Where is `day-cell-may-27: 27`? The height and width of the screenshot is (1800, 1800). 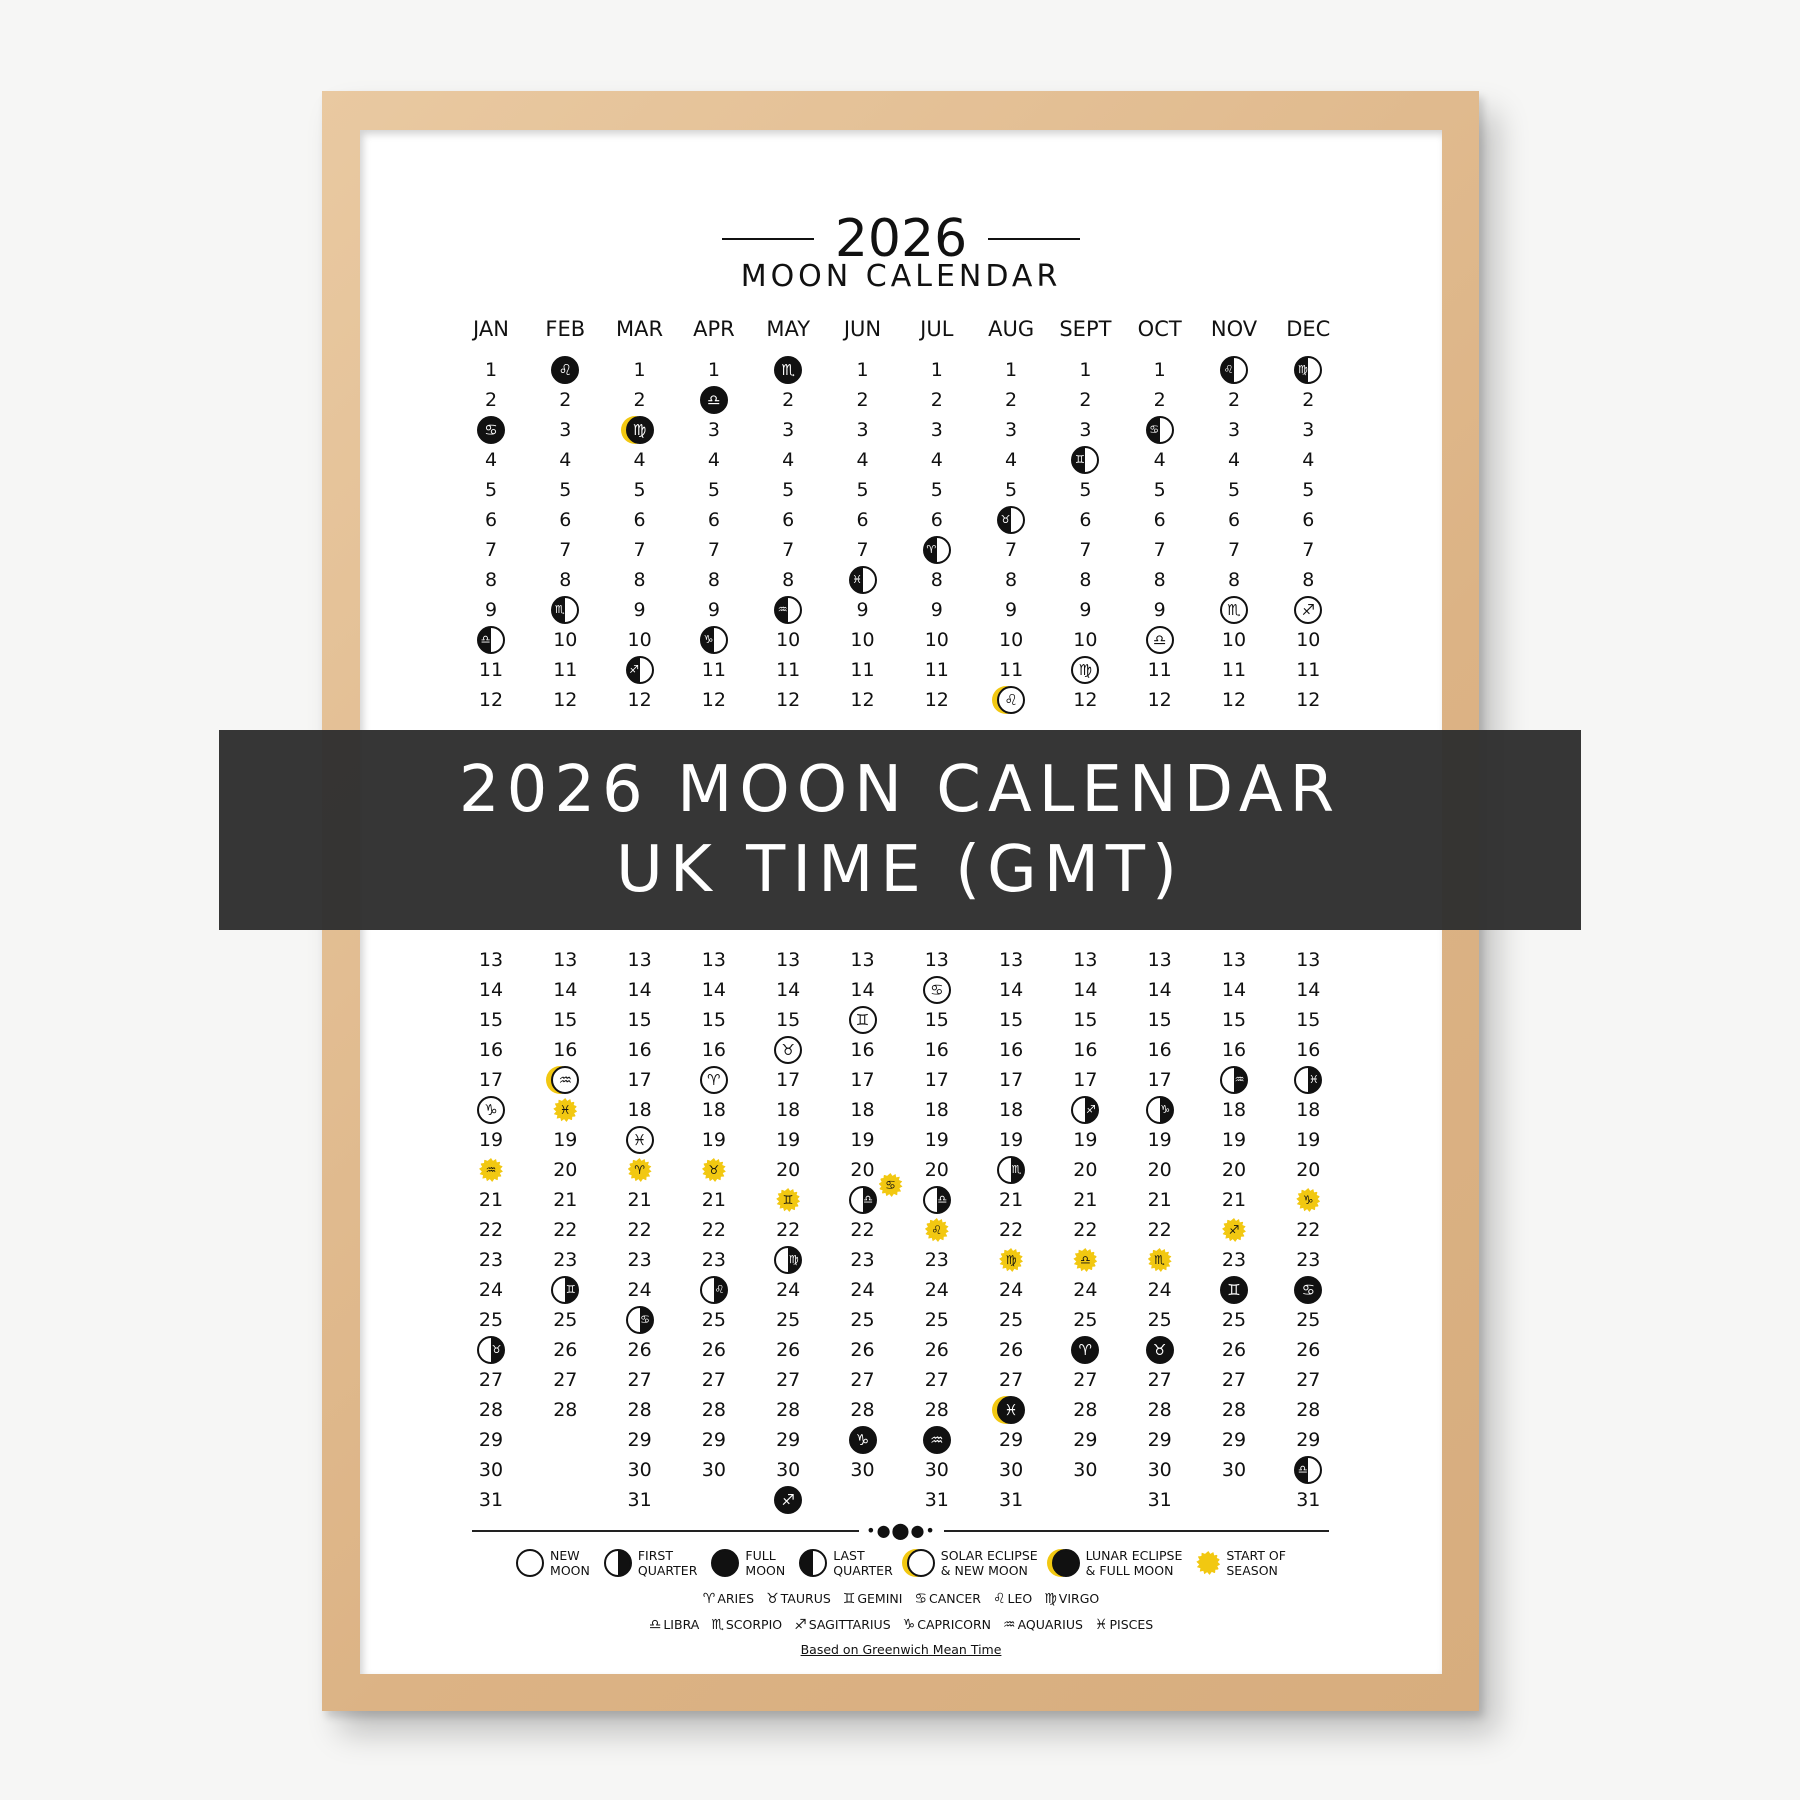
day-cell-may-27: 27 is located at coordinates (788, 1380).